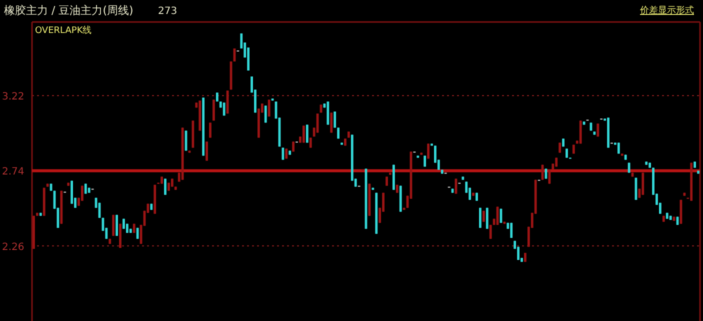 The width and height of the screenshot is (703, 321). I want to click on y-tick-label: 2.26, so click(13, 247).